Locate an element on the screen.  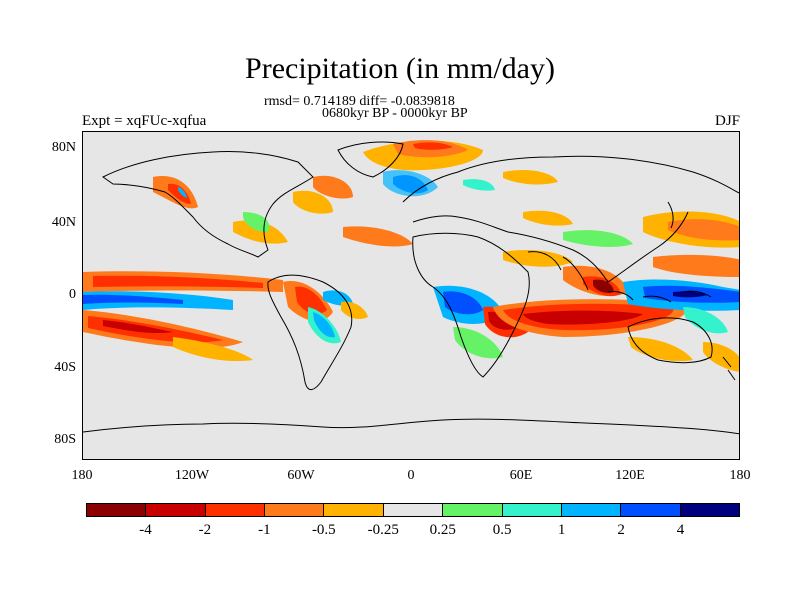
colorbar-label: 0.5 is located at coordinates (502, 530).